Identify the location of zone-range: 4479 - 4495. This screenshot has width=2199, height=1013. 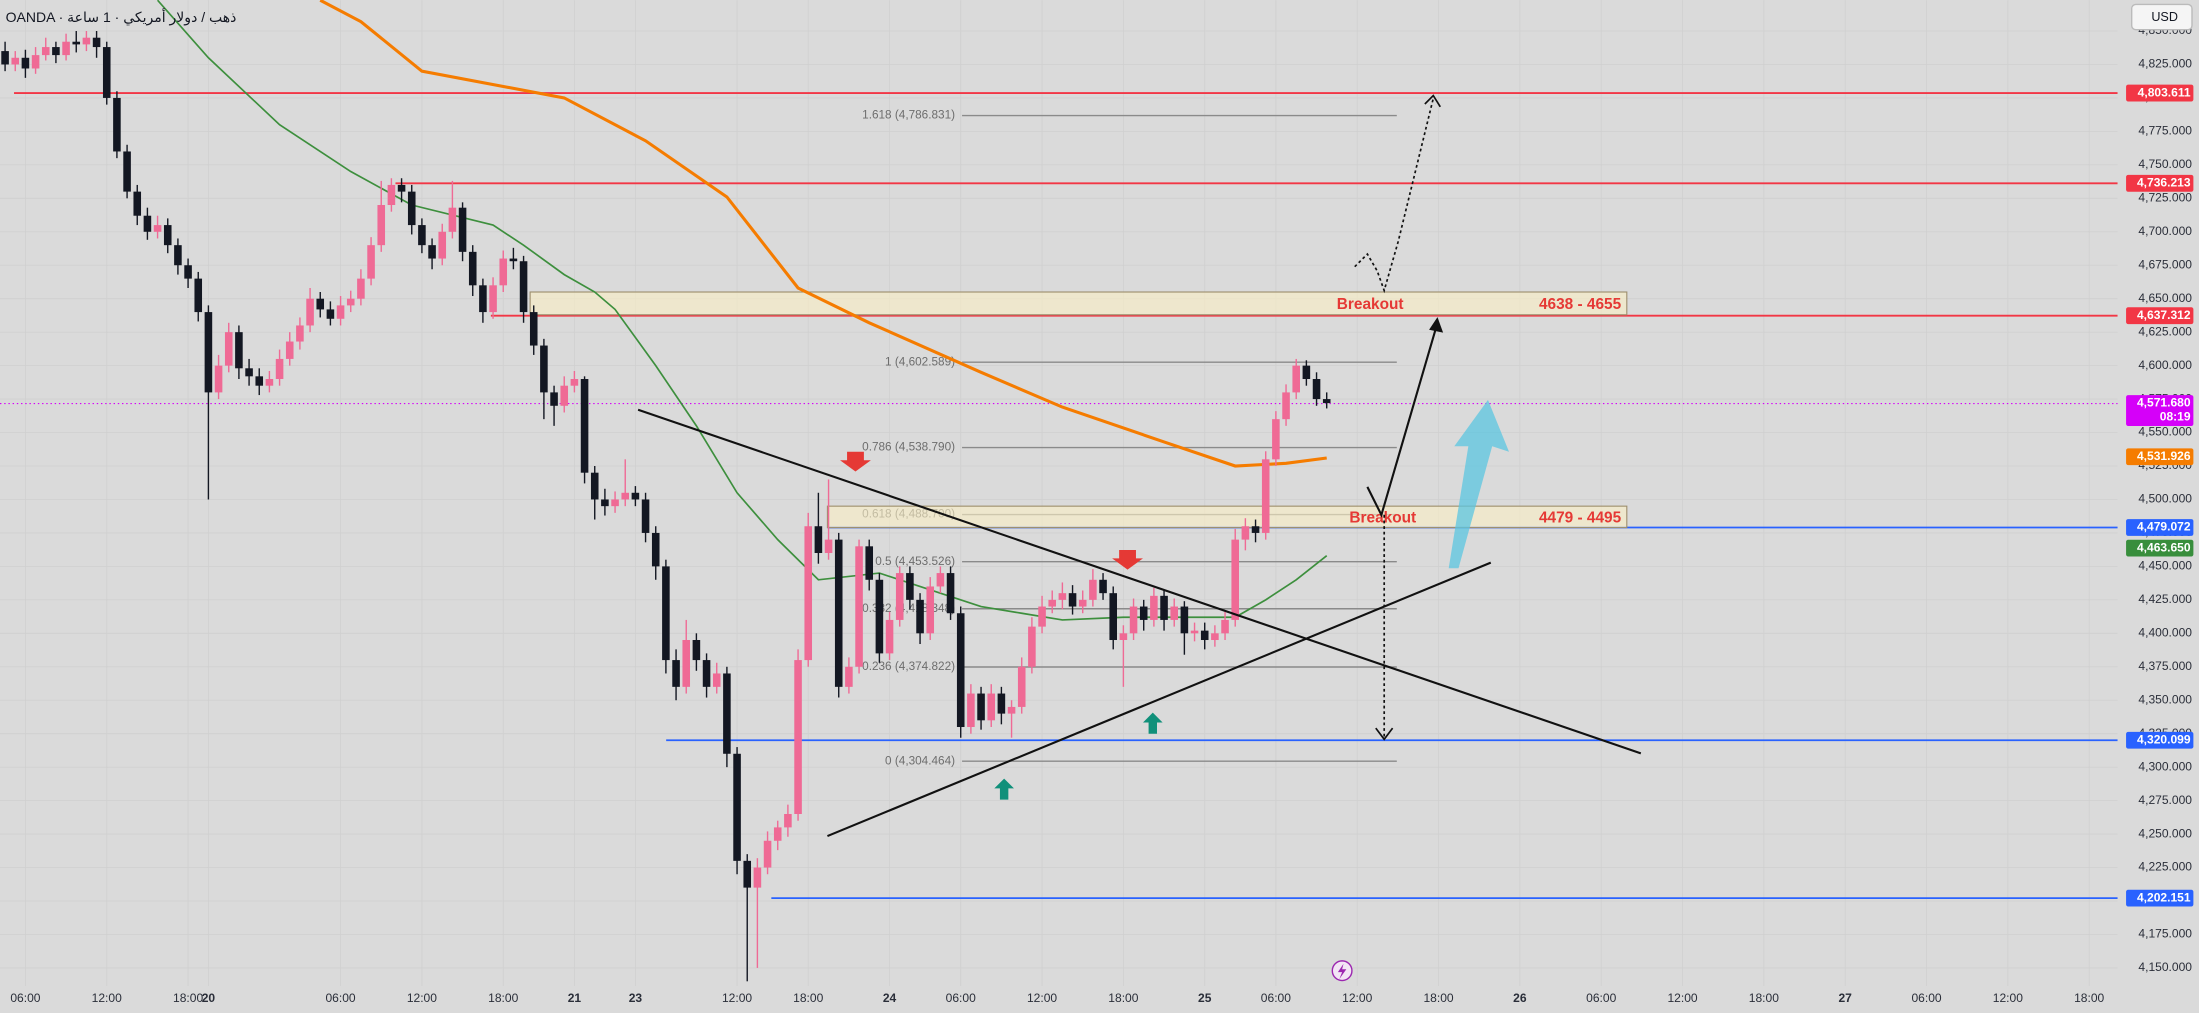
(1580, 517).